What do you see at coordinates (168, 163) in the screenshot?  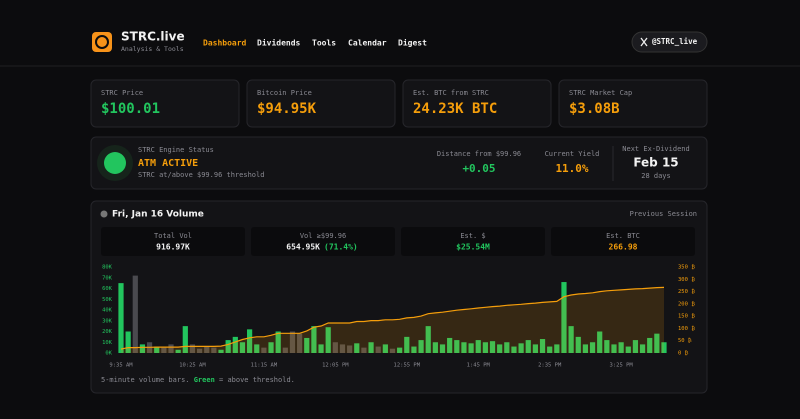 I see `status-state: ATM ACTIVE` at bounding box center [168, 163].